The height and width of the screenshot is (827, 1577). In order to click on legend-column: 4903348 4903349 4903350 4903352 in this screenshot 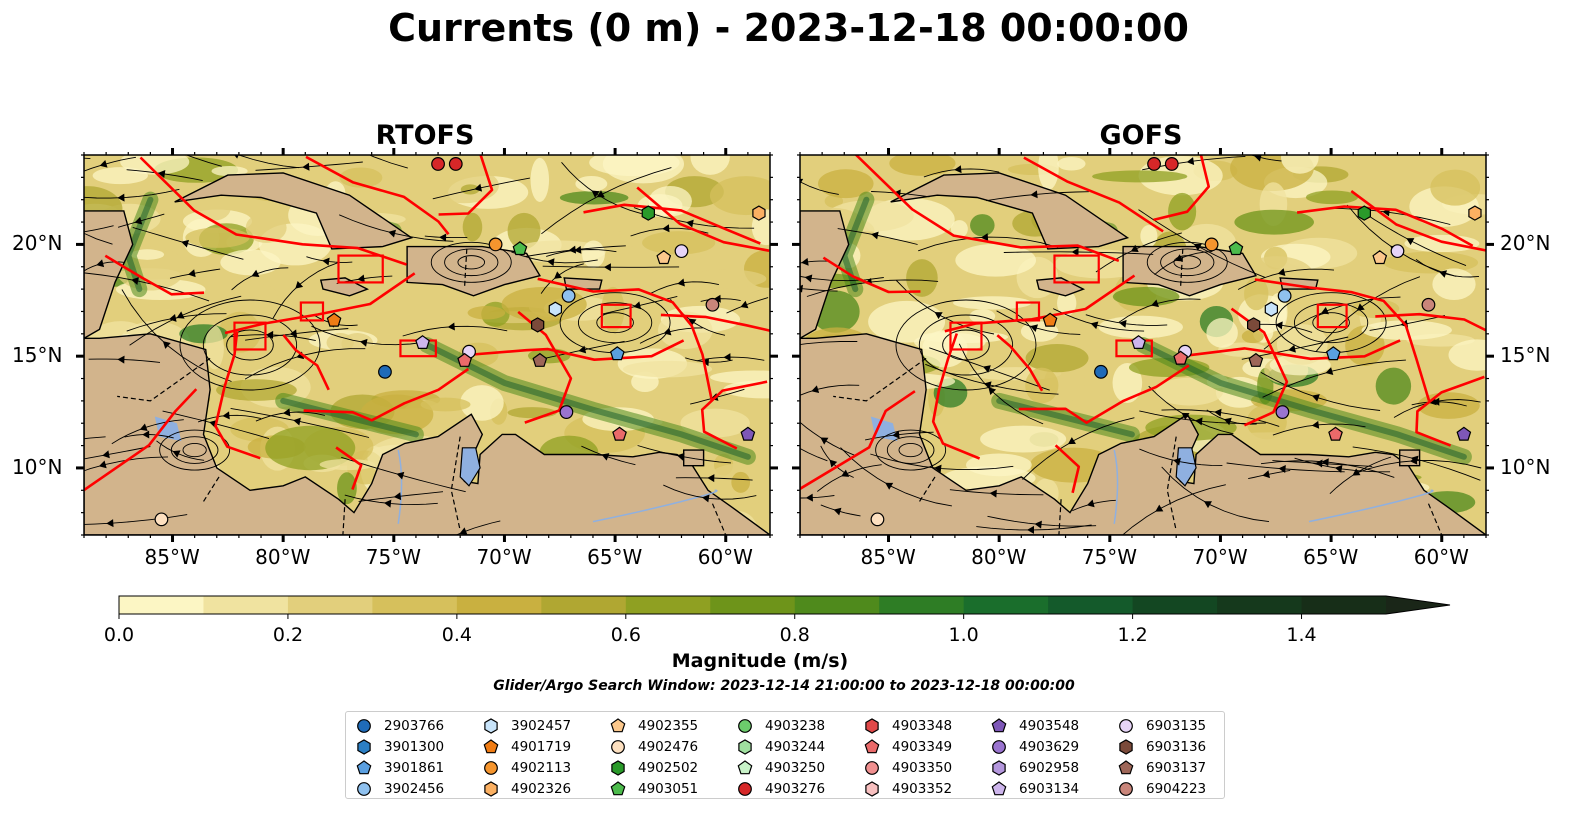, I will do `click(908, 757)`.